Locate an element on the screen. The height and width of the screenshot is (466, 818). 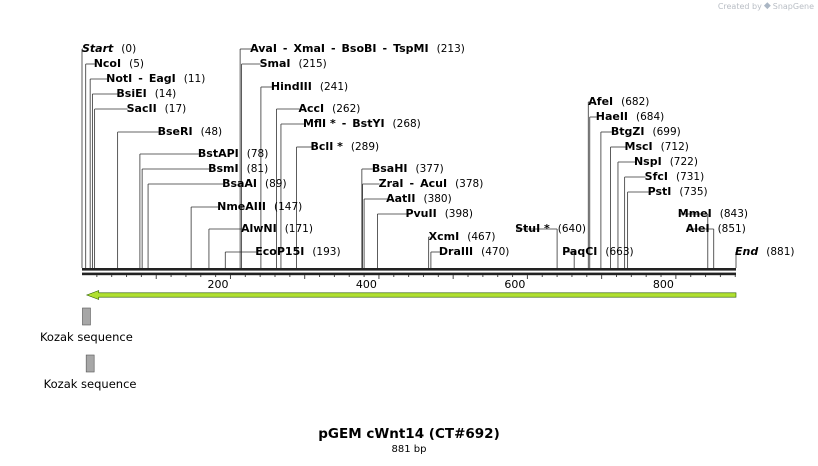
site-name: AleI is located at coordinates (697, 228).